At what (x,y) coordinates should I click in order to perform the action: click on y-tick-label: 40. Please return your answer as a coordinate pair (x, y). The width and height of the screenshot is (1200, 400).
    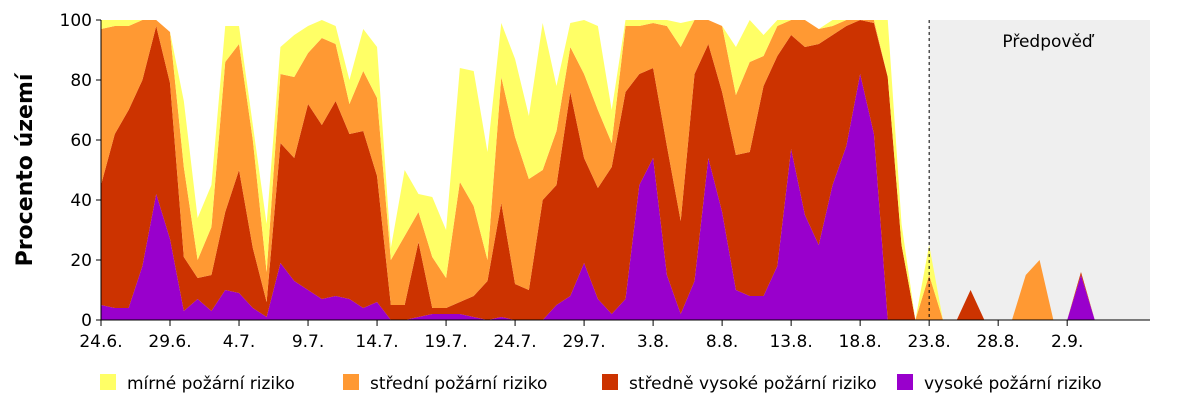
    Looking at the image, I should click on (81, 201).